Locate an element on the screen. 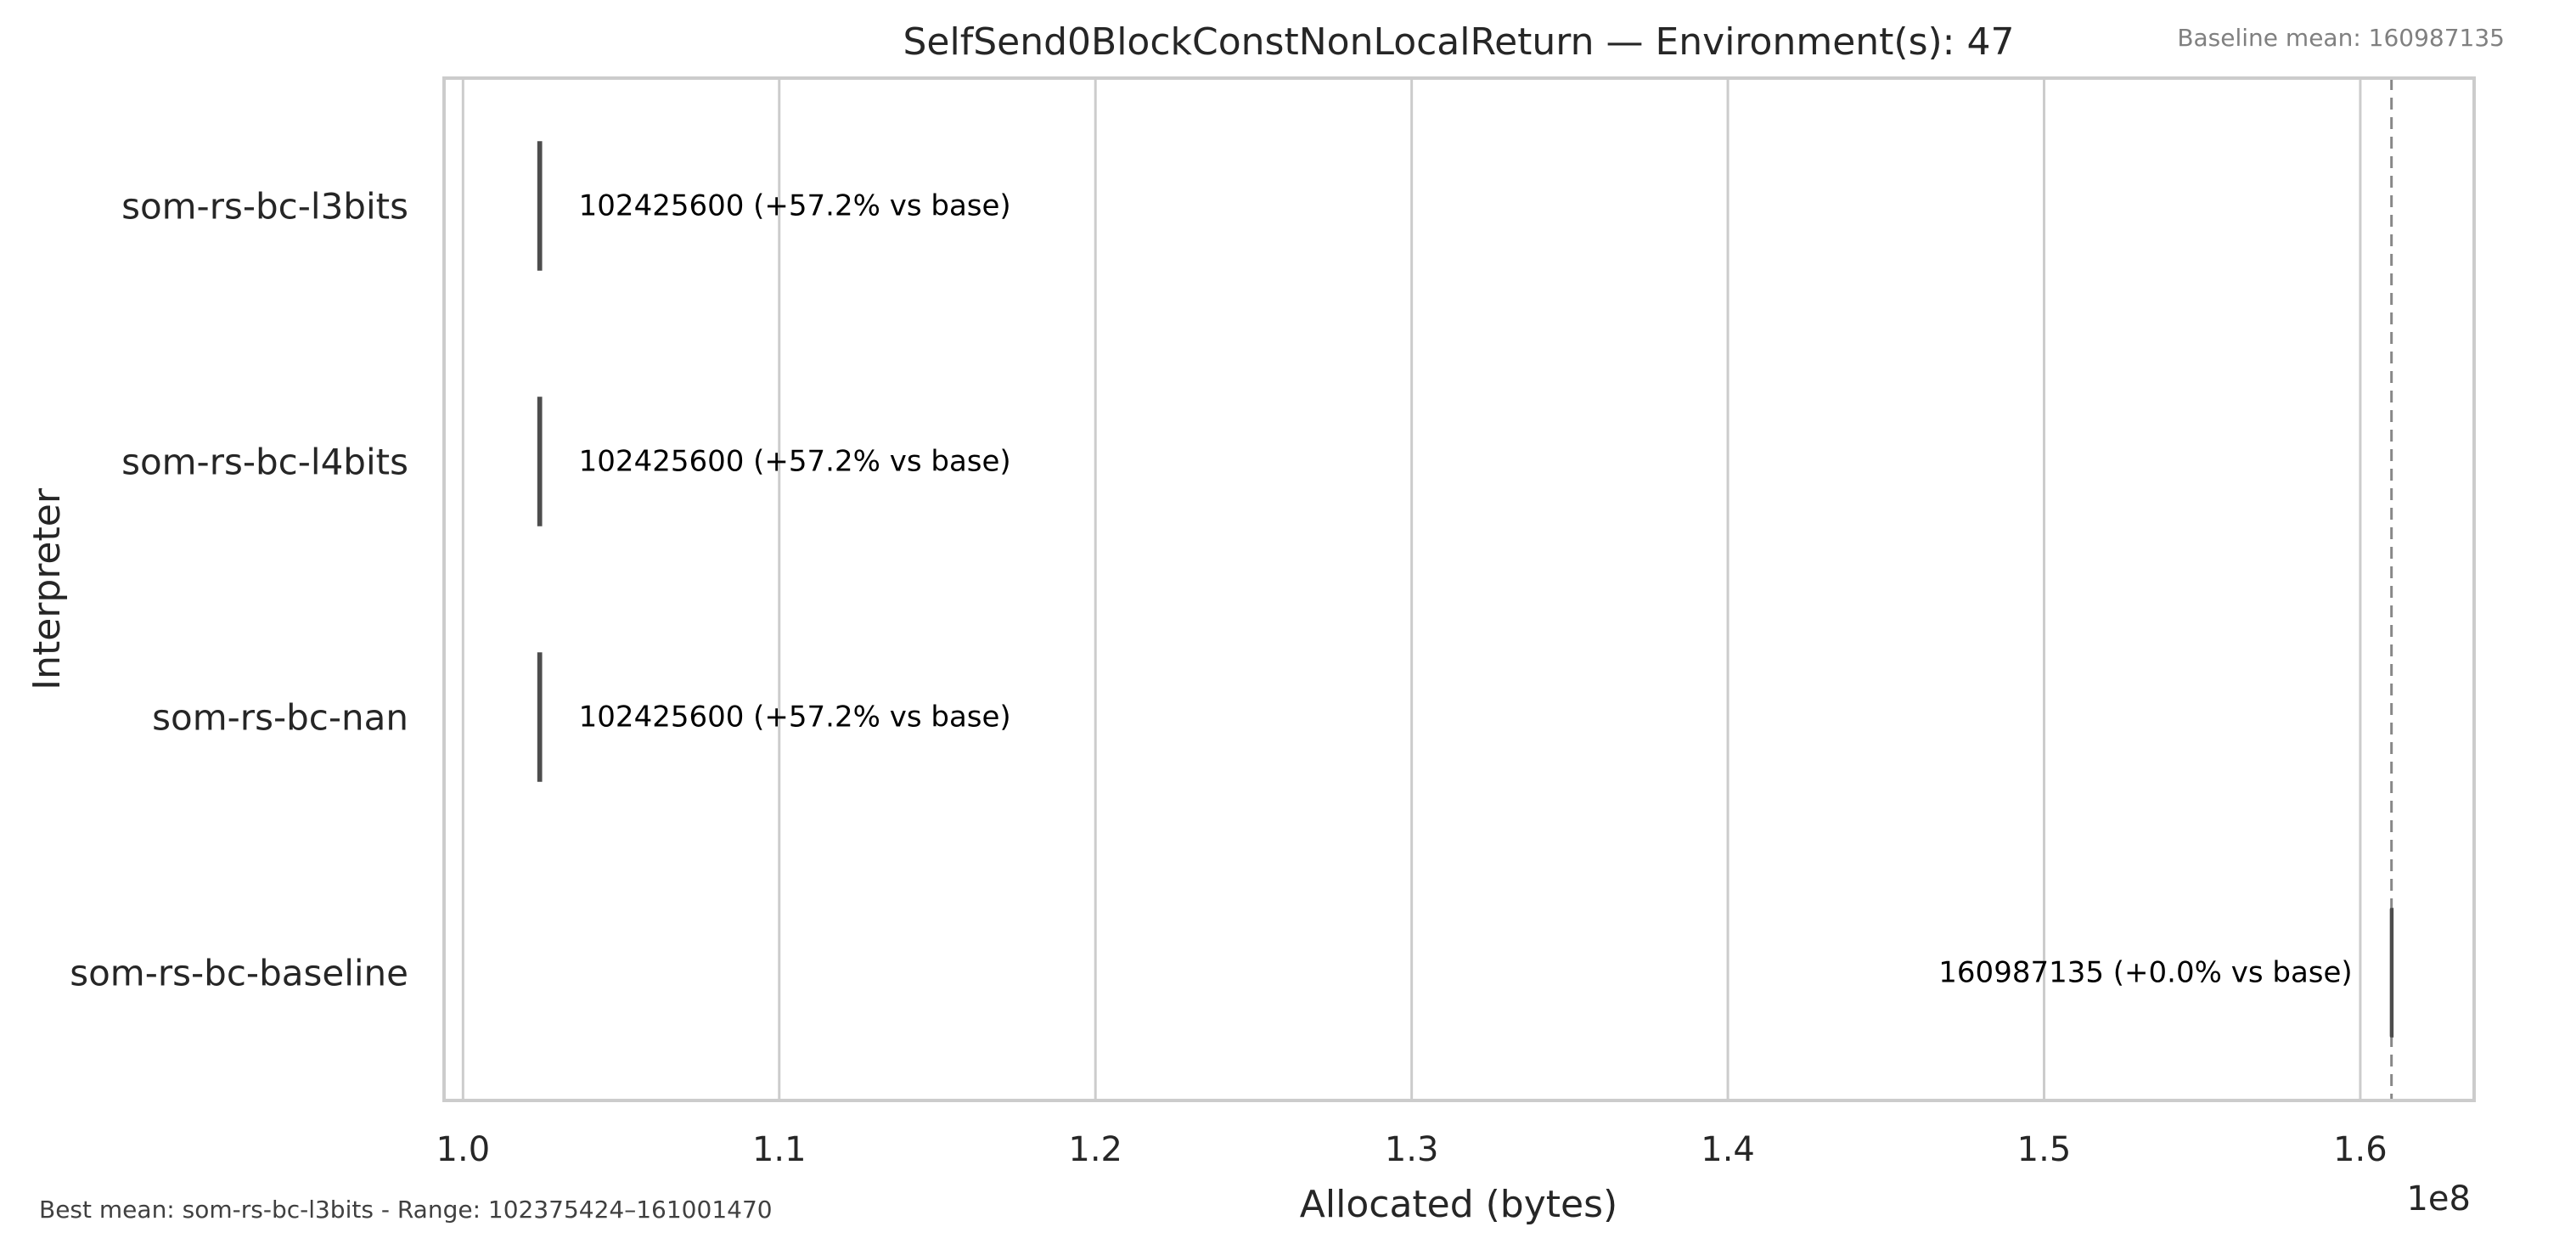 Image resolution: width=2576 pixels, height=1255 pixels. y-tick-label: som-rs-bc-baseline is located at coordinates (239, 973).